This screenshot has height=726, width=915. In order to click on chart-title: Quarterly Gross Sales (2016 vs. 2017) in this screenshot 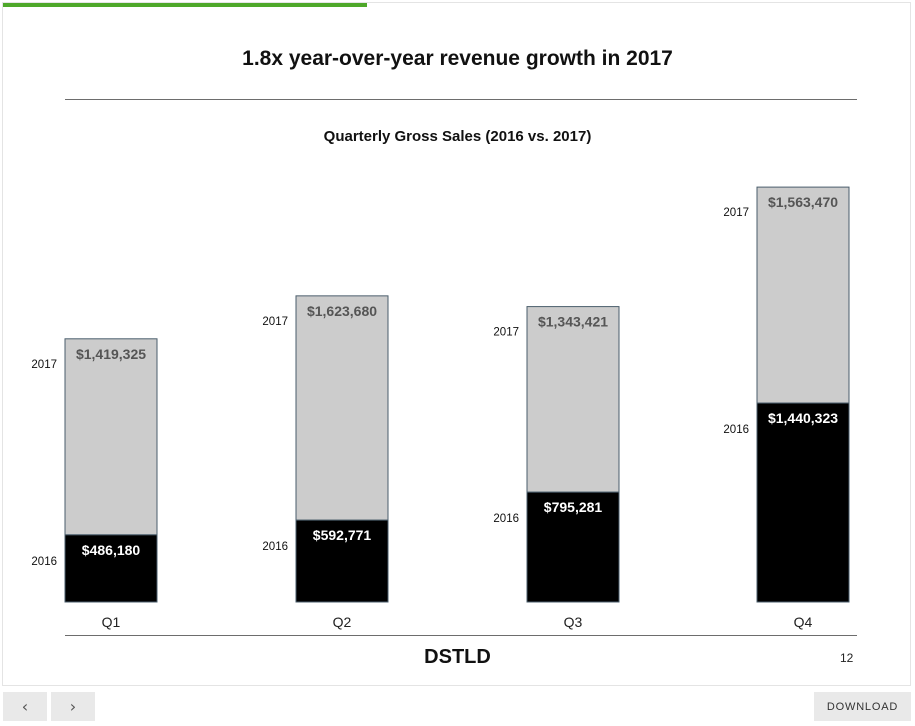, I will do `click(457, 136)`.